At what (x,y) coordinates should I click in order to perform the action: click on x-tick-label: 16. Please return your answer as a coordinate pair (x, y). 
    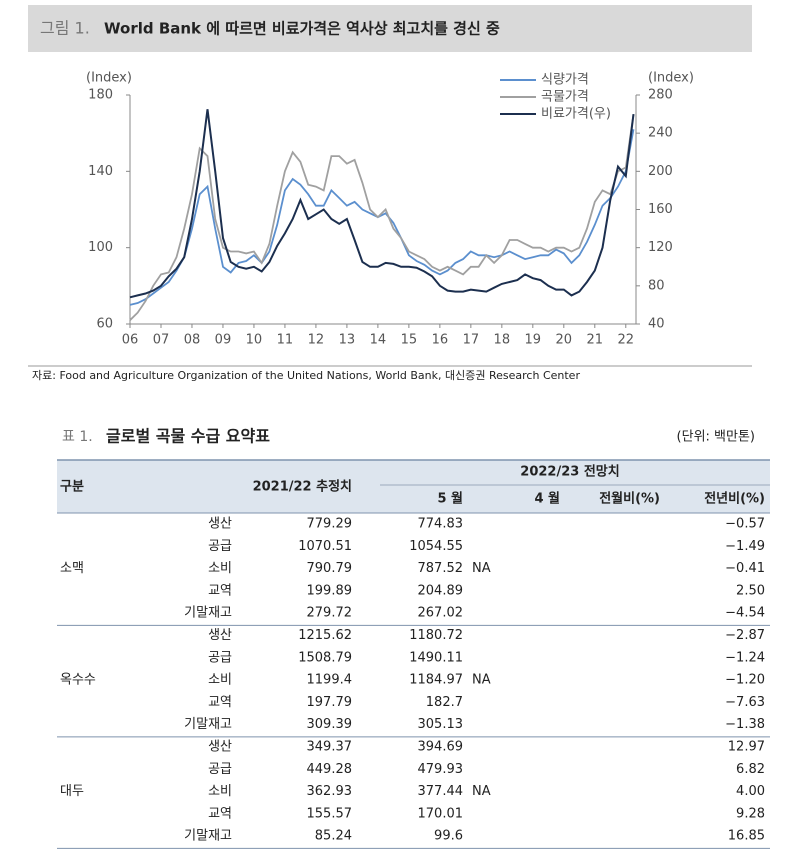
    Looking at the image, I should click on (440, 340).